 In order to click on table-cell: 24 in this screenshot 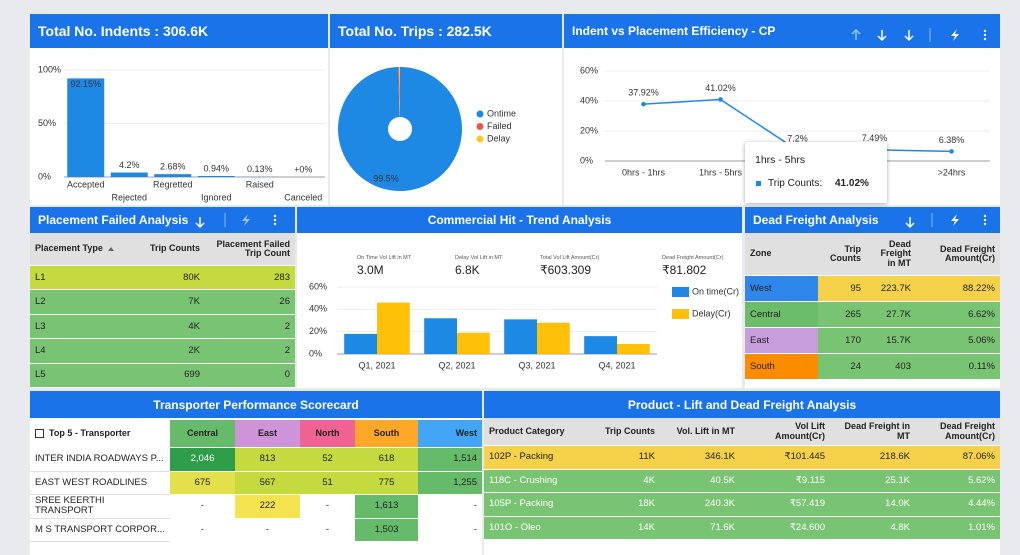, I will do `click(842, 367)`.